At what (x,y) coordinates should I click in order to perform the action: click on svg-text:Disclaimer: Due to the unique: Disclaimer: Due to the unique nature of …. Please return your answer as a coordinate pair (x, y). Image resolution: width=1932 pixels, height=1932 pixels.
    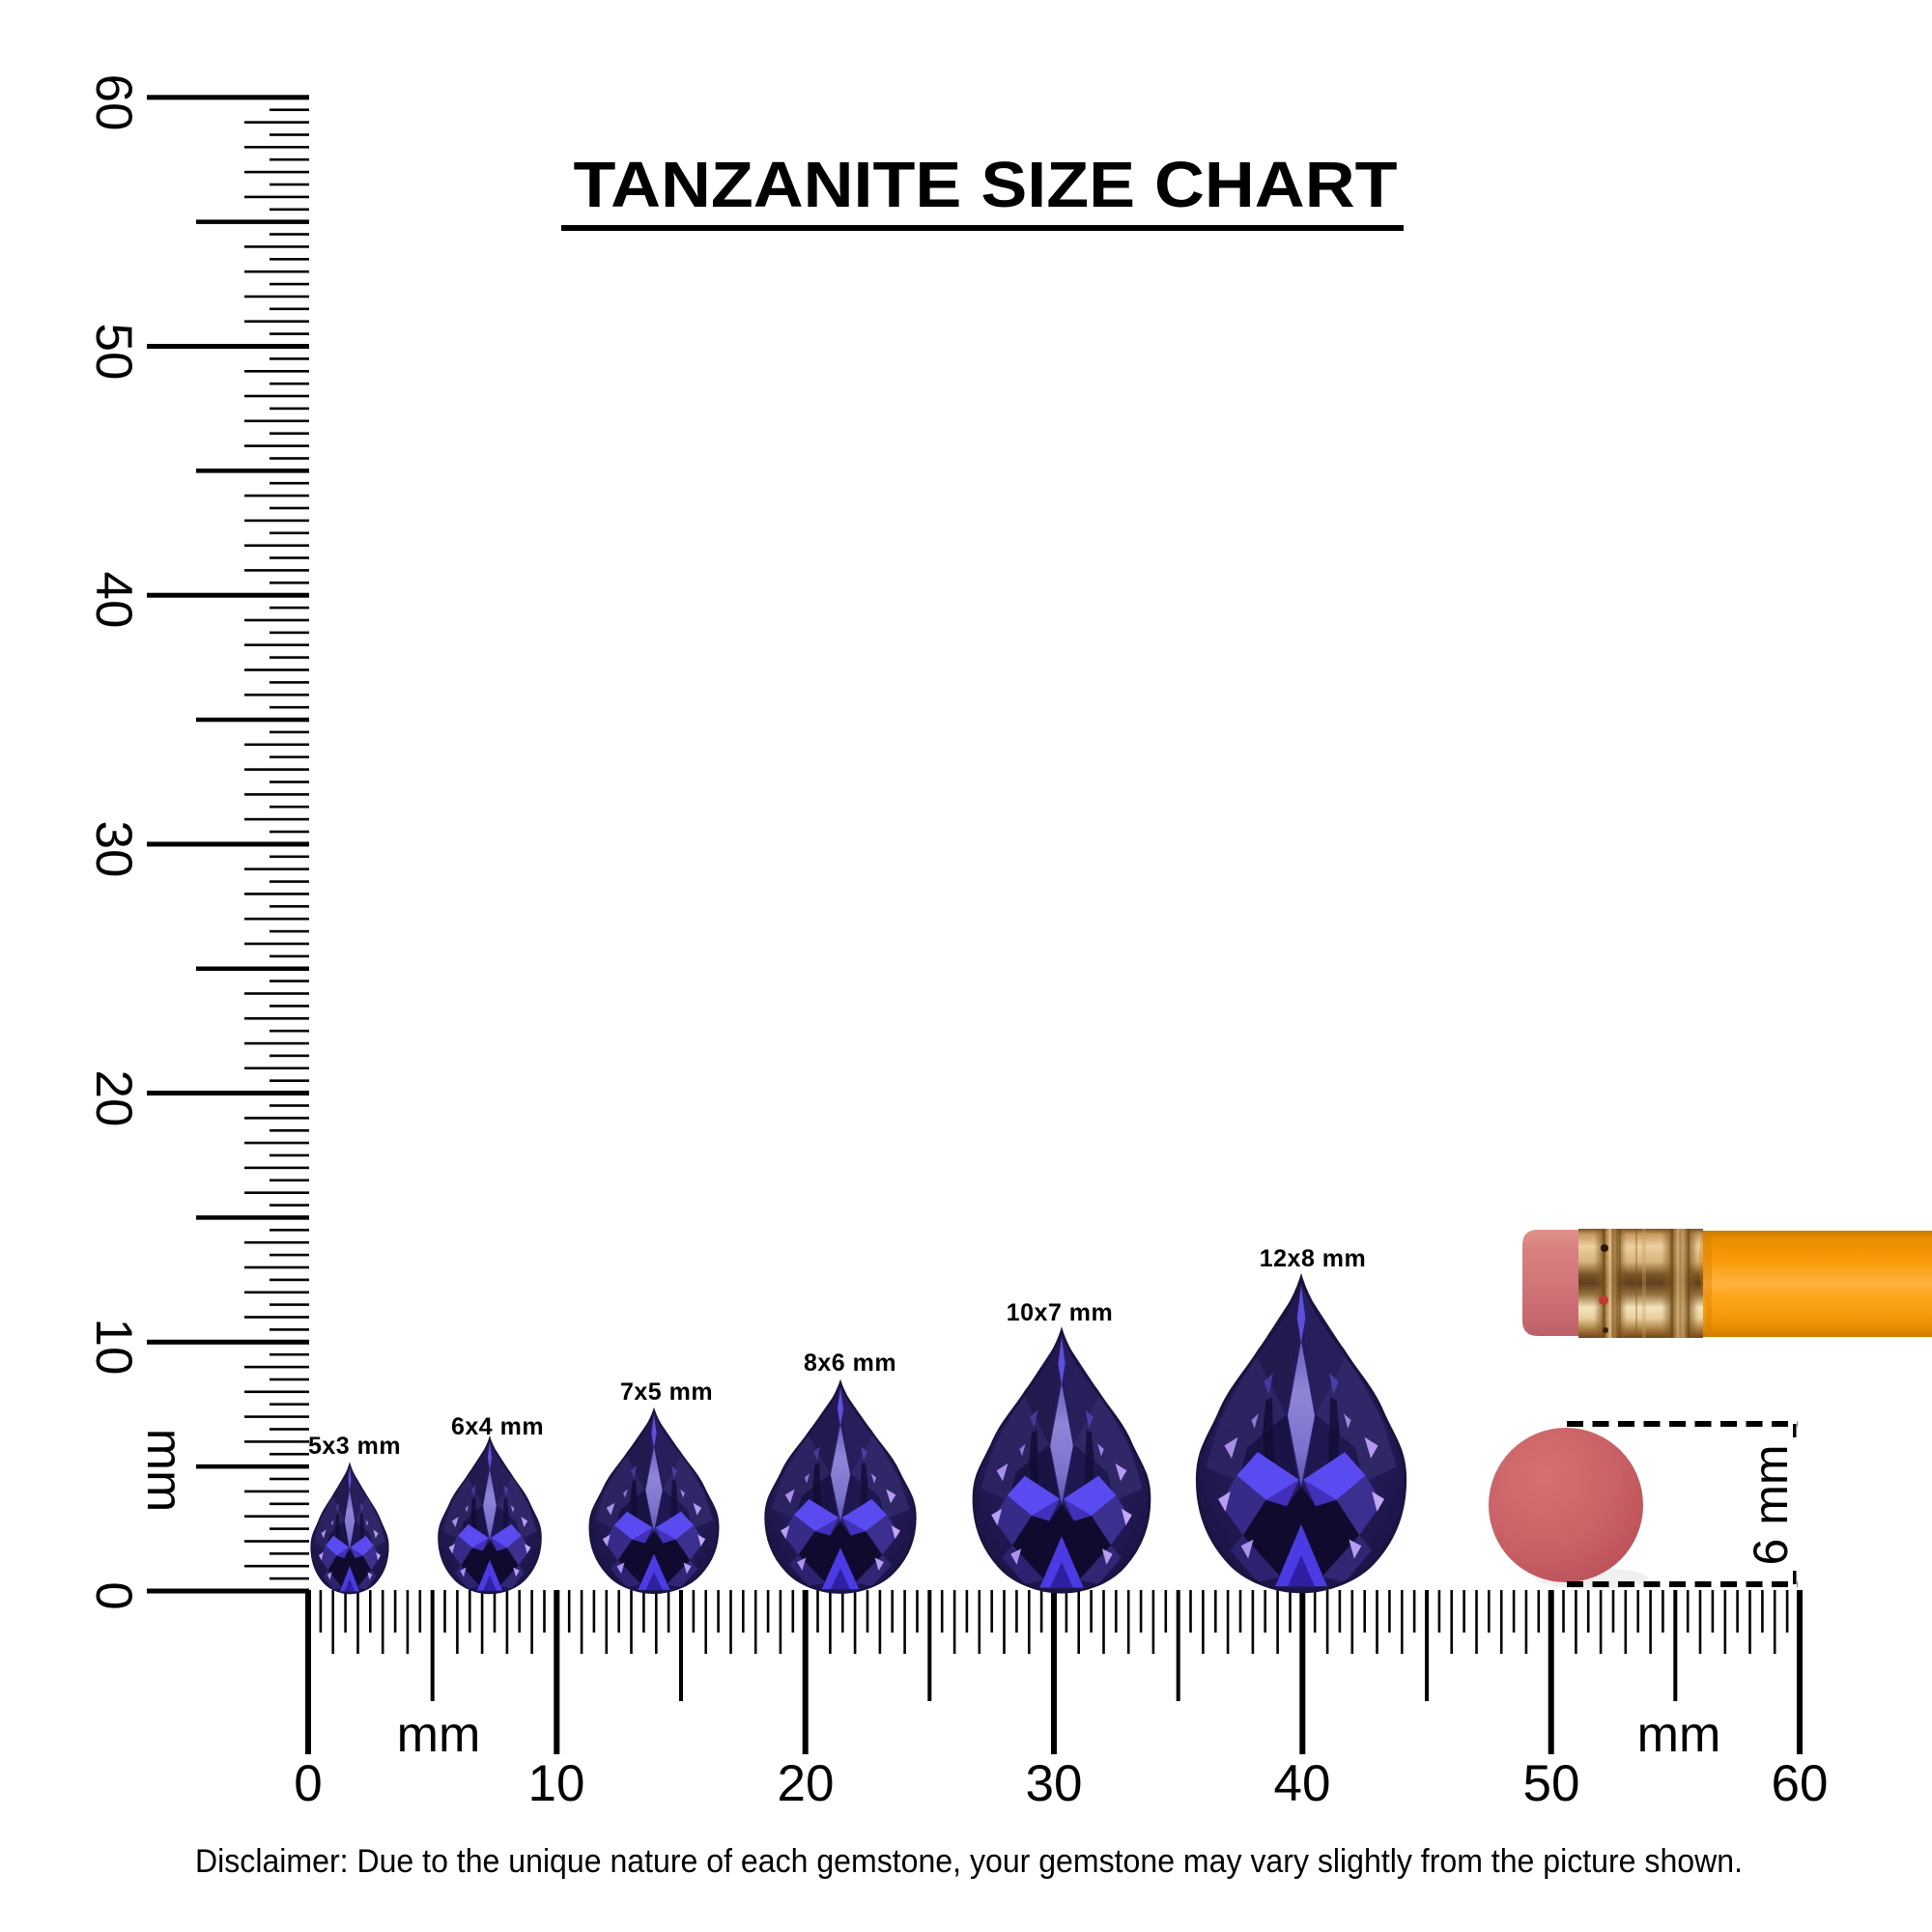
    Looking at the image, I should click on (969, 1861).